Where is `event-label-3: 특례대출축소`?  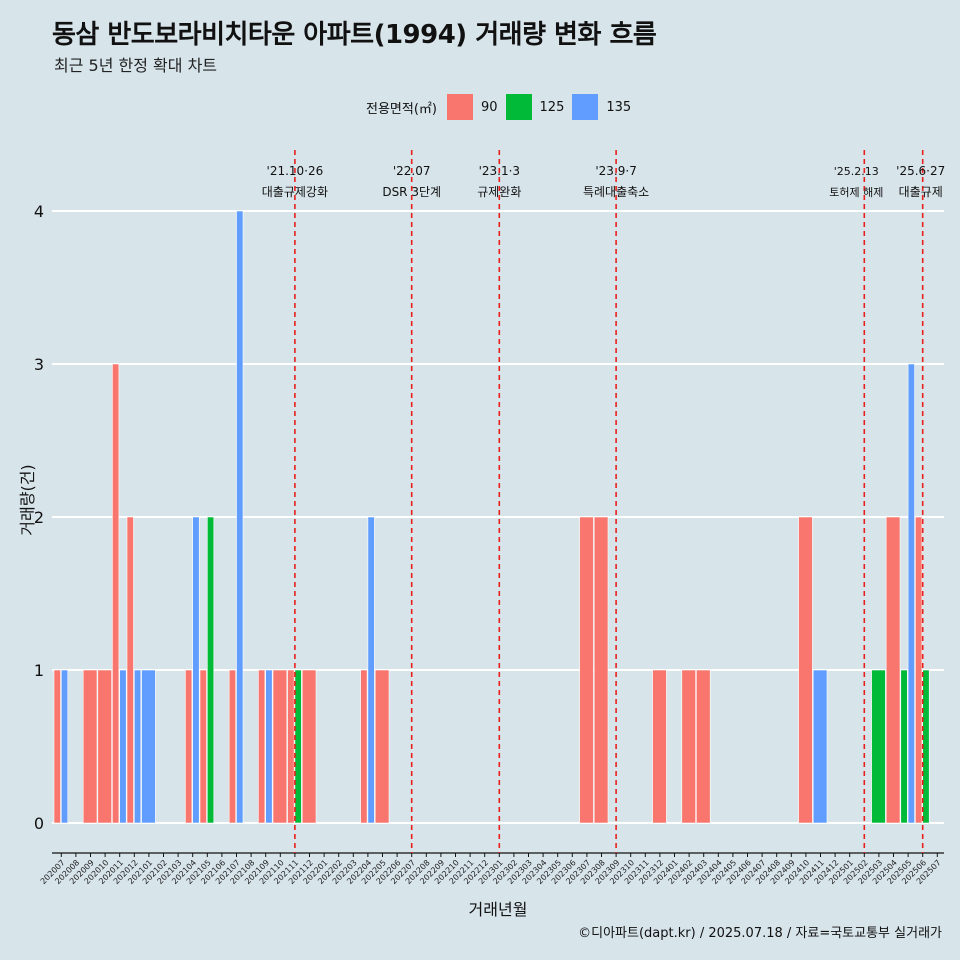
event-label-3: 특례대출축소 is located at coordinates (616, 192).